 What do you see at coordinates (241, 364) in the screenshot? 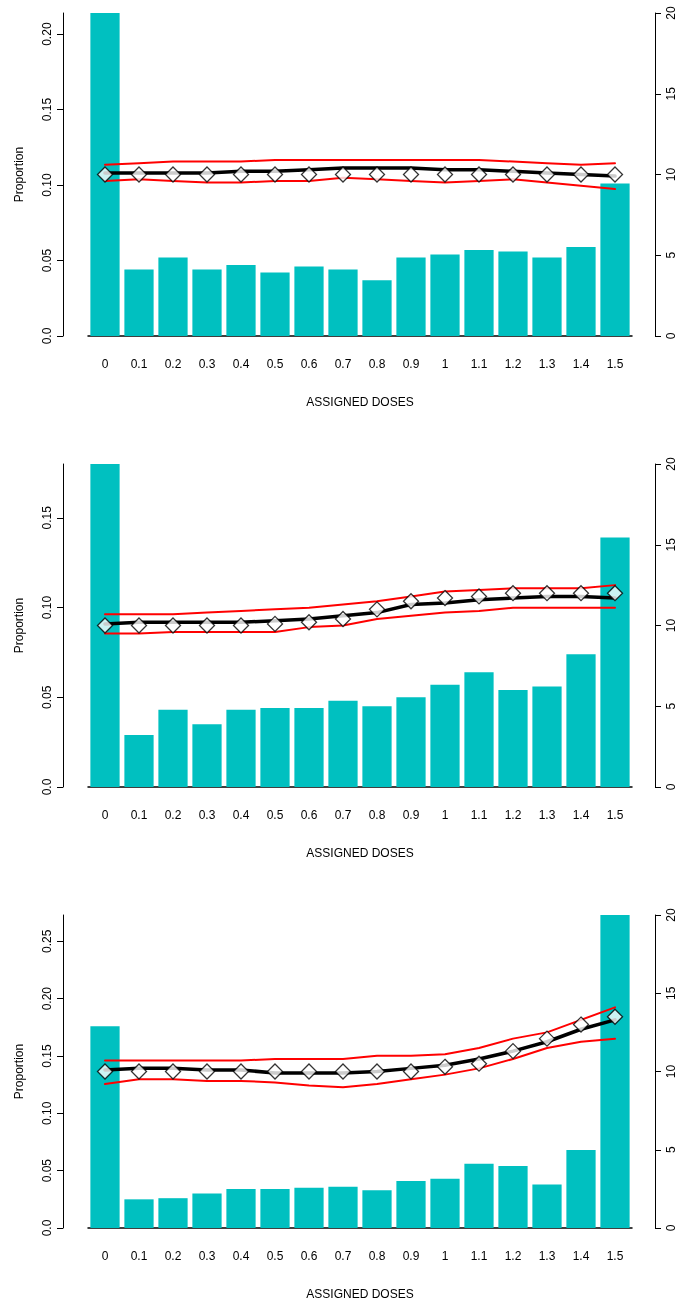
I see `x-tick-label: 0.4` at bounding box center [241, 364].